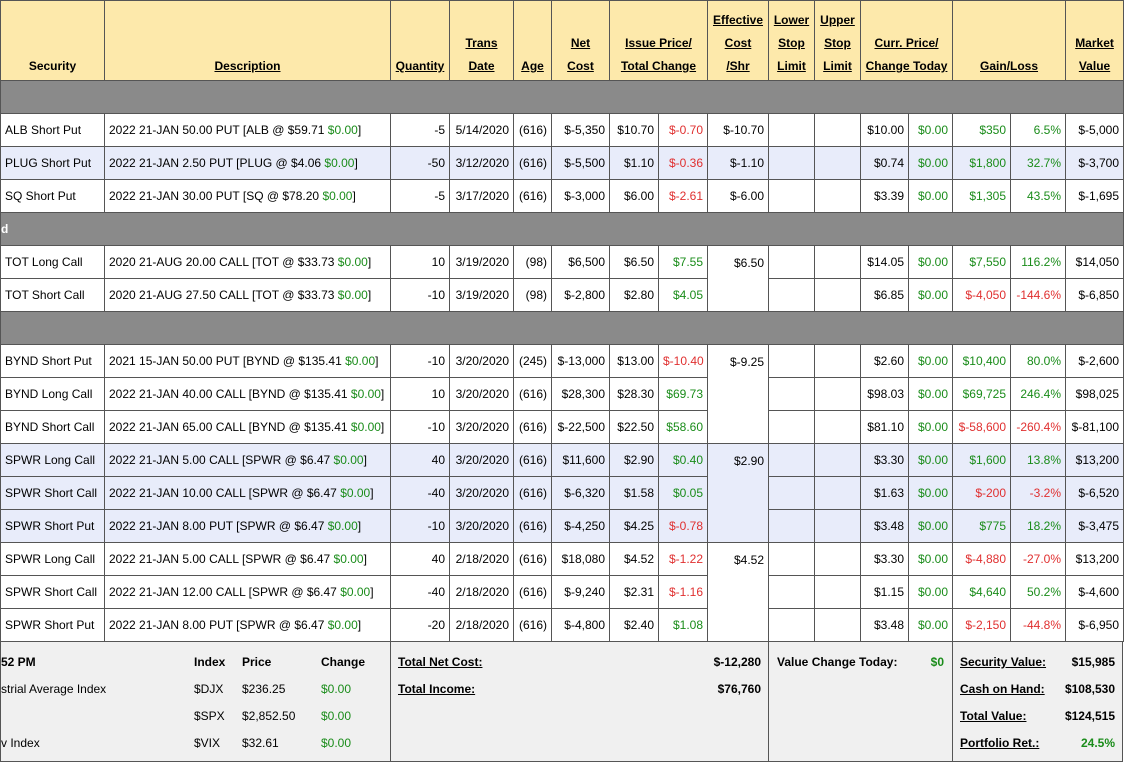 This screenshot has height=762, width=1125. I want to click on group-row, so click(562, 328).